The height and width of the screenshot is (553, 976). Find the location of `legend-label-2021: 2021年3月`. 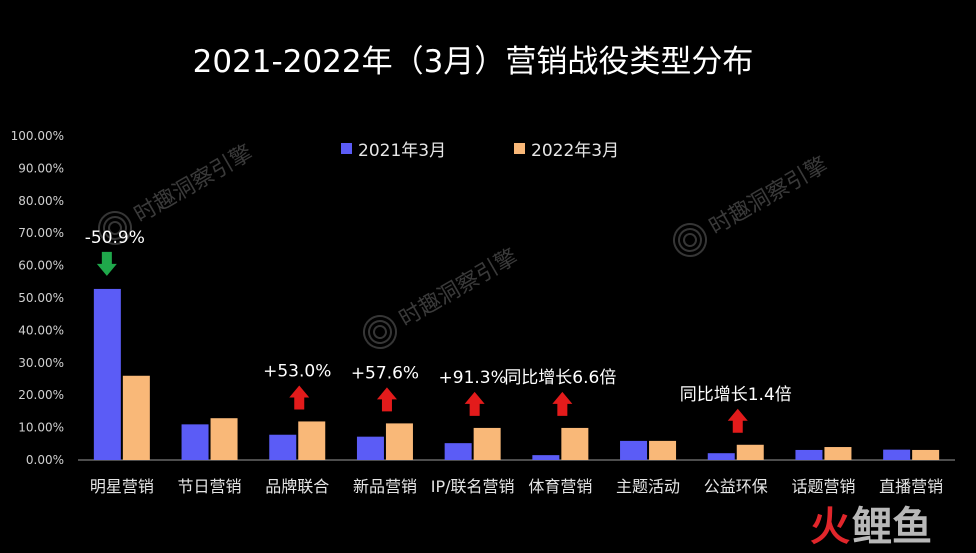

legend-label-2021: 2021年3月 is located at coordinates (402, 151).